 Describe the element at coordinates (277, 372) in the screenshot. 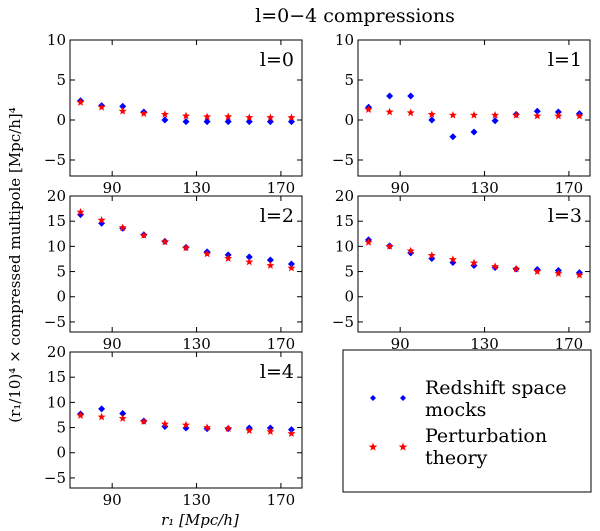

I see `panel-title: l=4` at that location.